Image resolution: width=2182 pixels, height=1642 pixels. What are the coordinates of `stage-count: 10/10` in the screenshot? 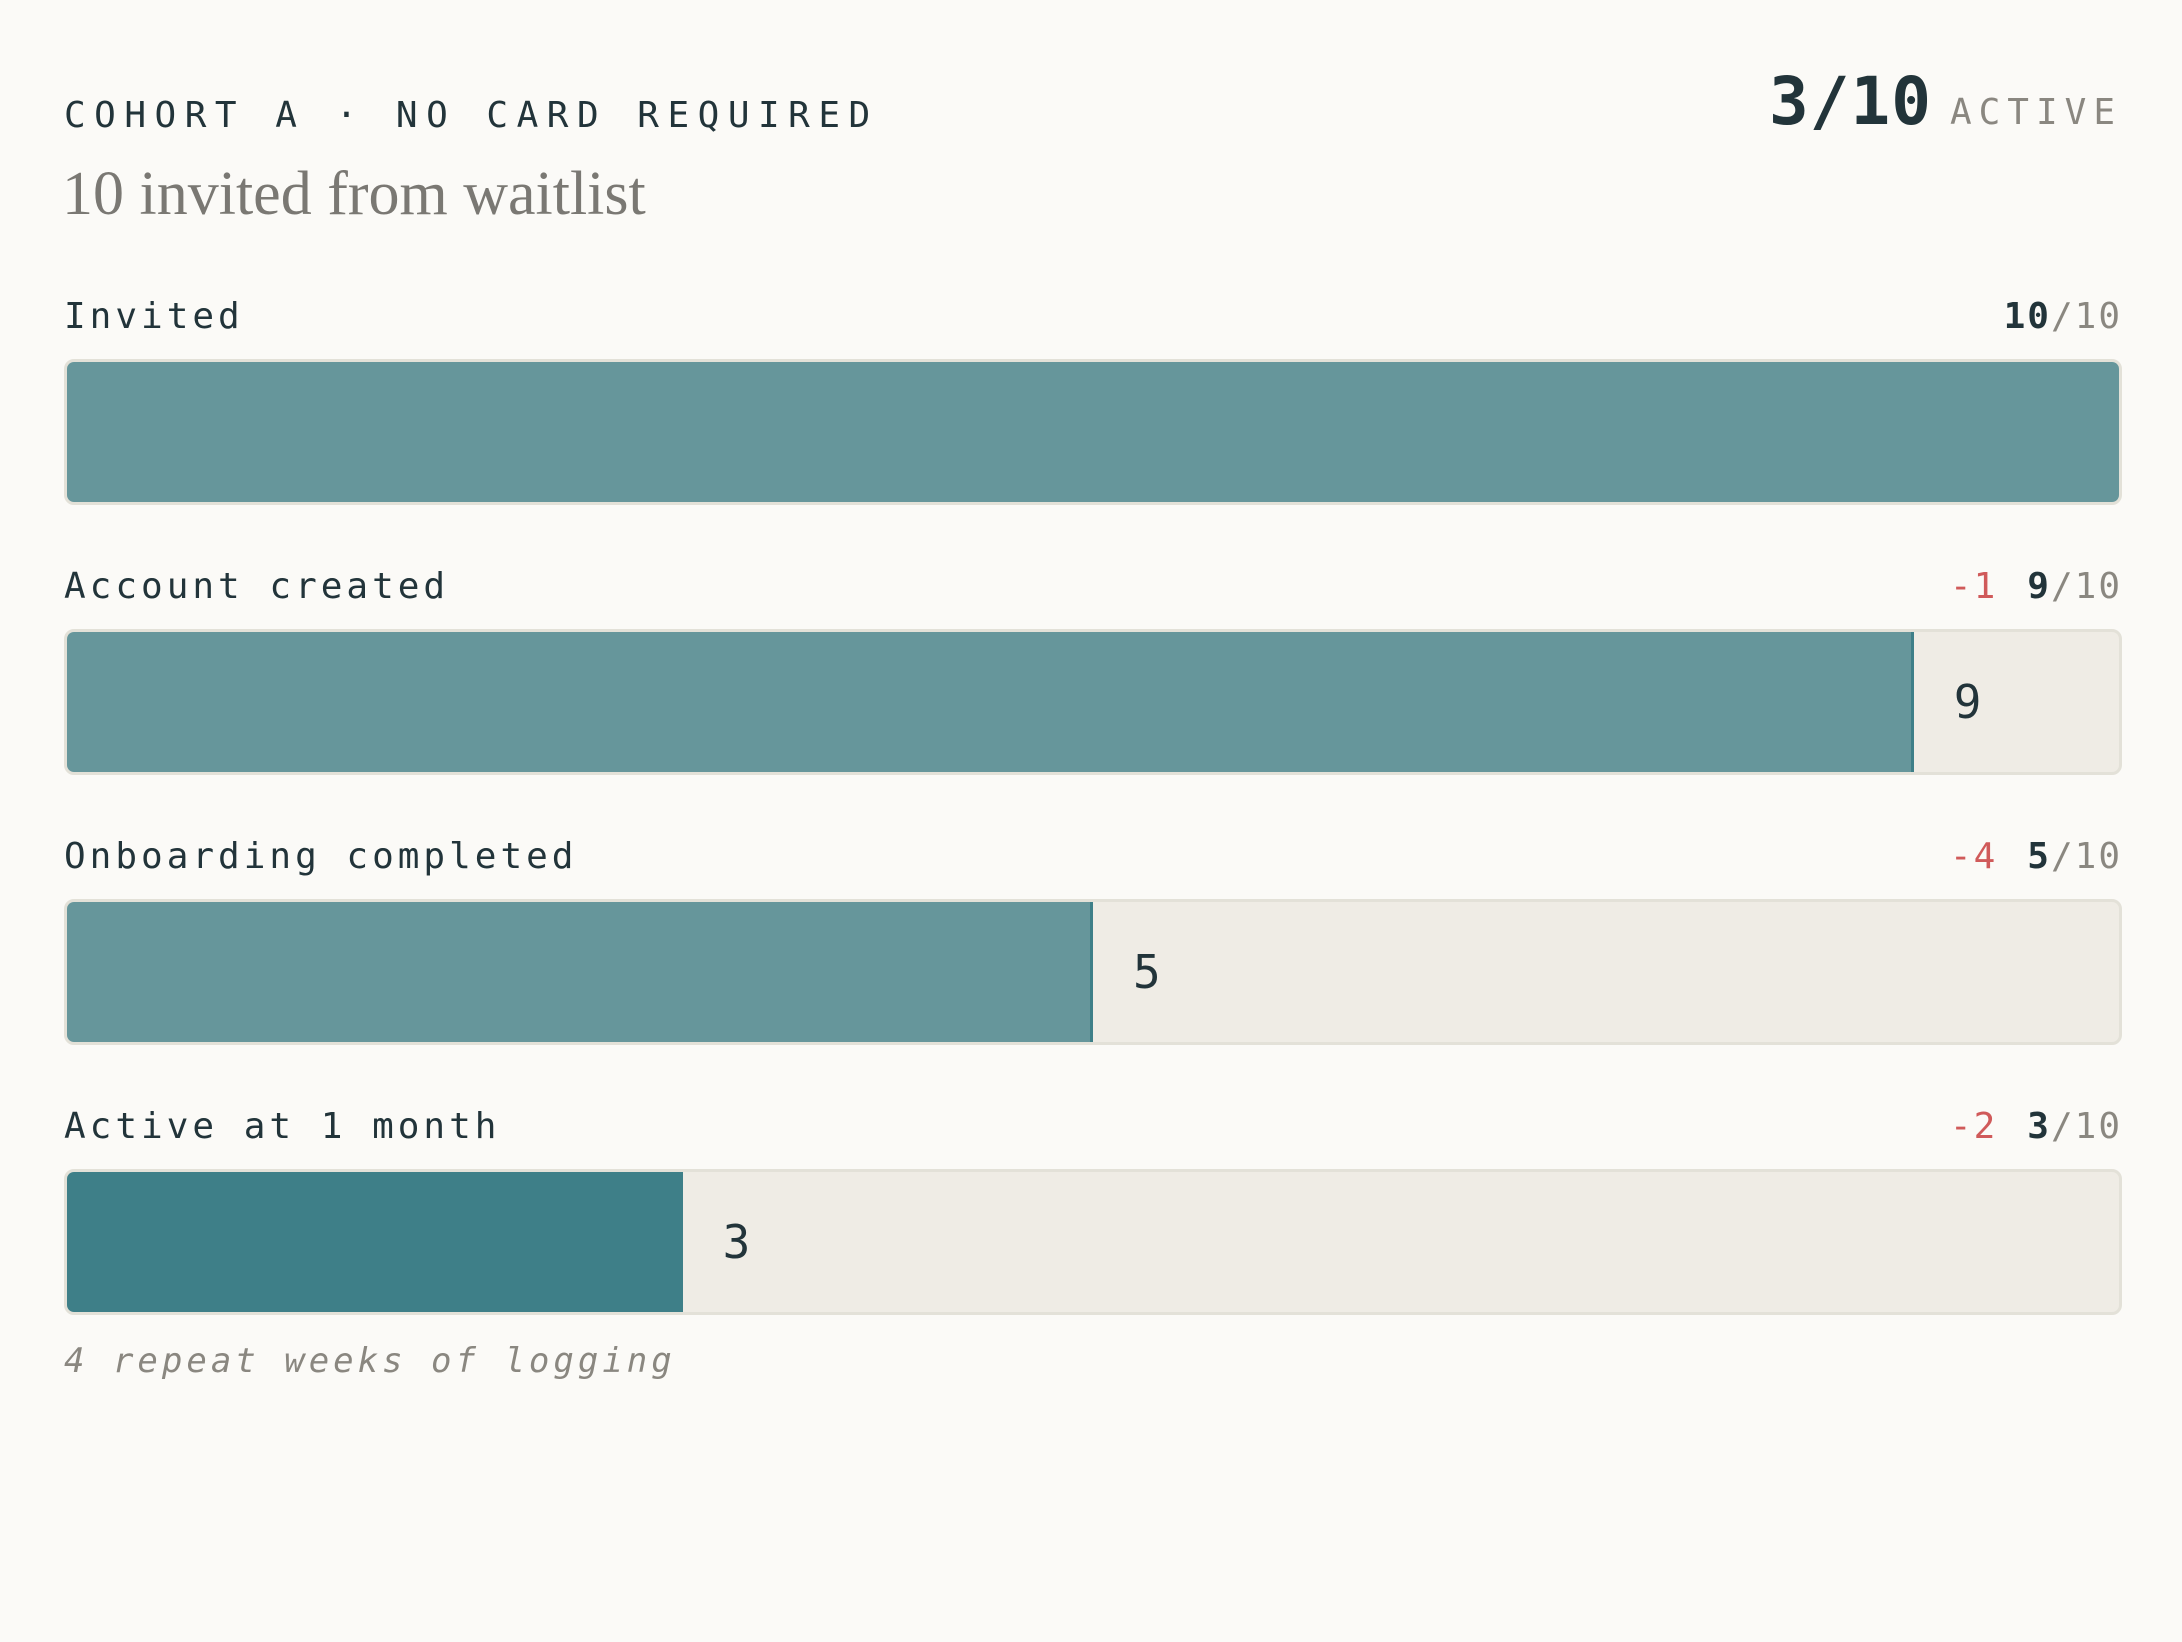 It's located at (2063, 317).